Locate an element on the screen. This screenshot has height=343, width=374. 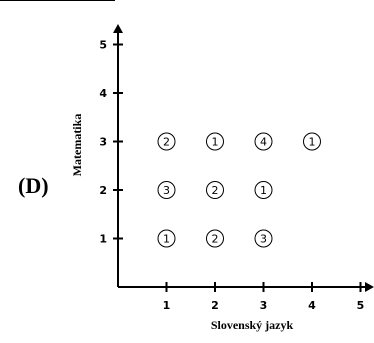
x-tick-label: 1 is located at coordinates (167, 305).